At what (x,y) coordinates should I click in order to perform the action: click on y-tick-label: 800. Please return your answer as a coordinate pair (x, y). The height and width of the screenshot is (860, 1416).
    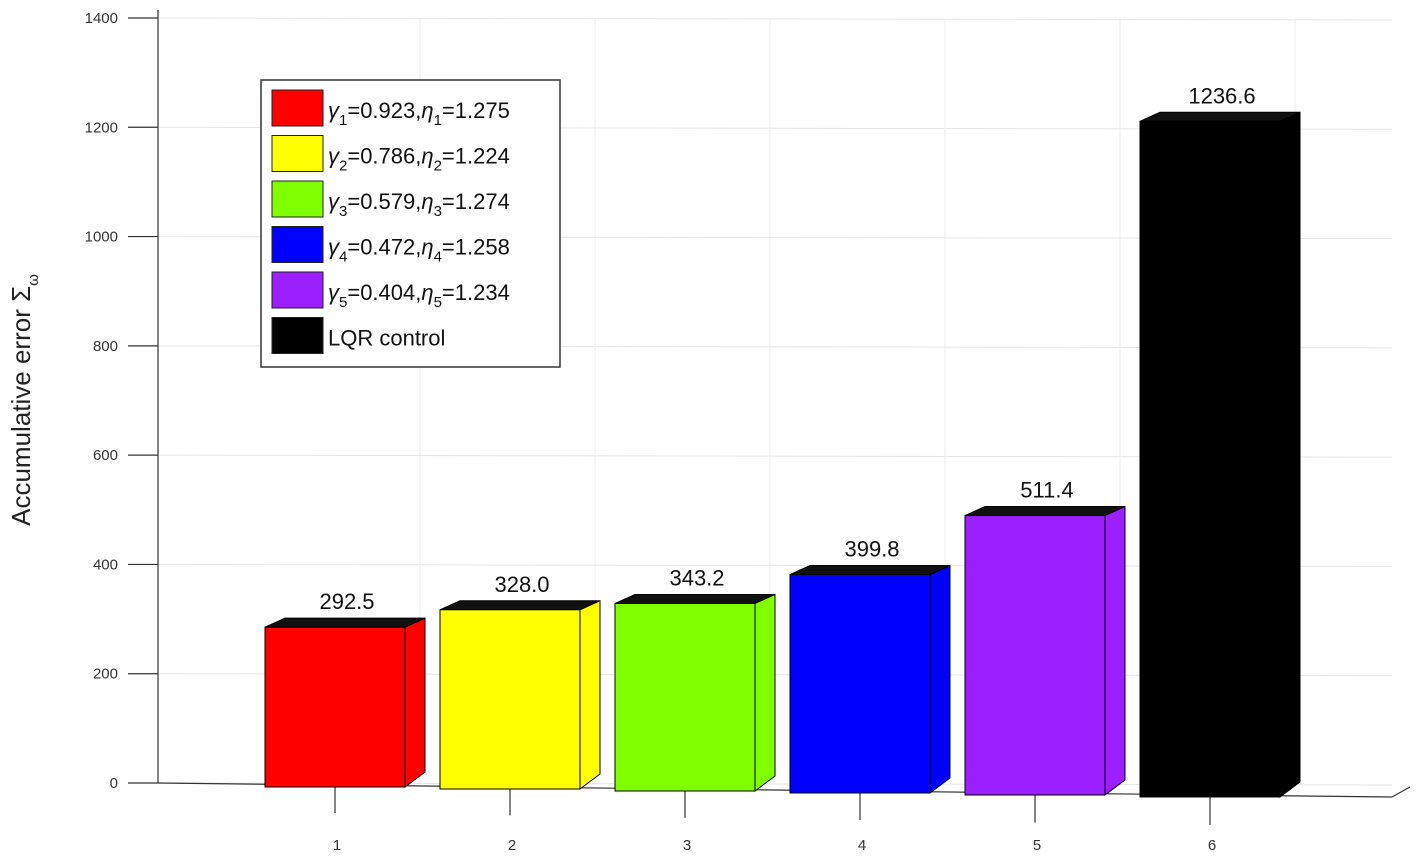
    Looking at the image, I should click on (105, 346).